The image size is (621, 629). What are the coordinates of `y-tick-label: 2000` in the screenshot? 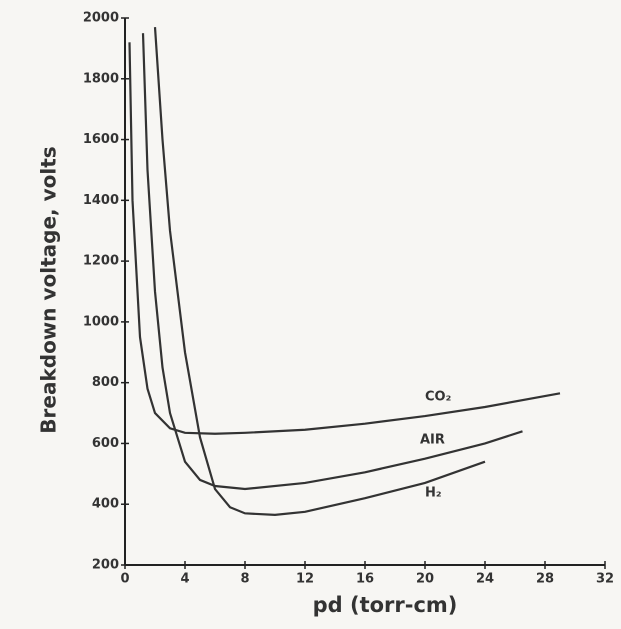 It's located at (101, 18).